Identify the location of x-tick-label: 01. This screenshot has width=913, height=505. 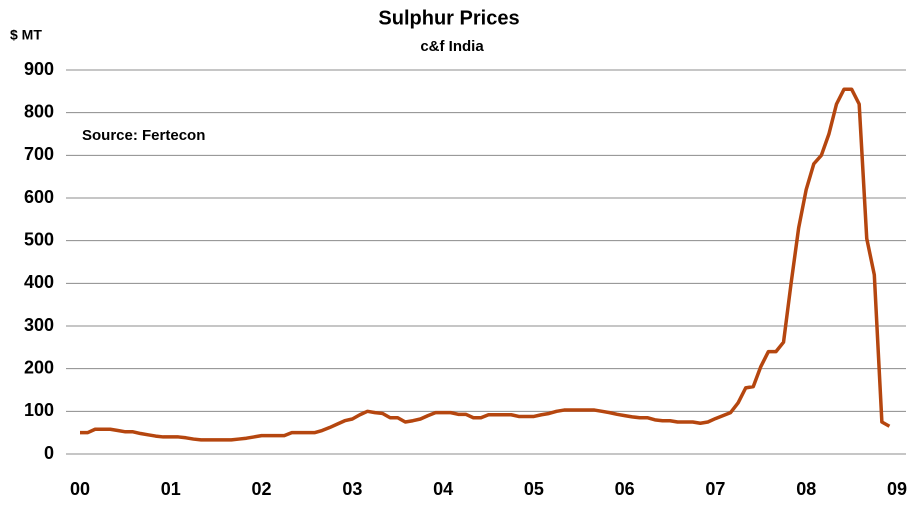
(171, 489).